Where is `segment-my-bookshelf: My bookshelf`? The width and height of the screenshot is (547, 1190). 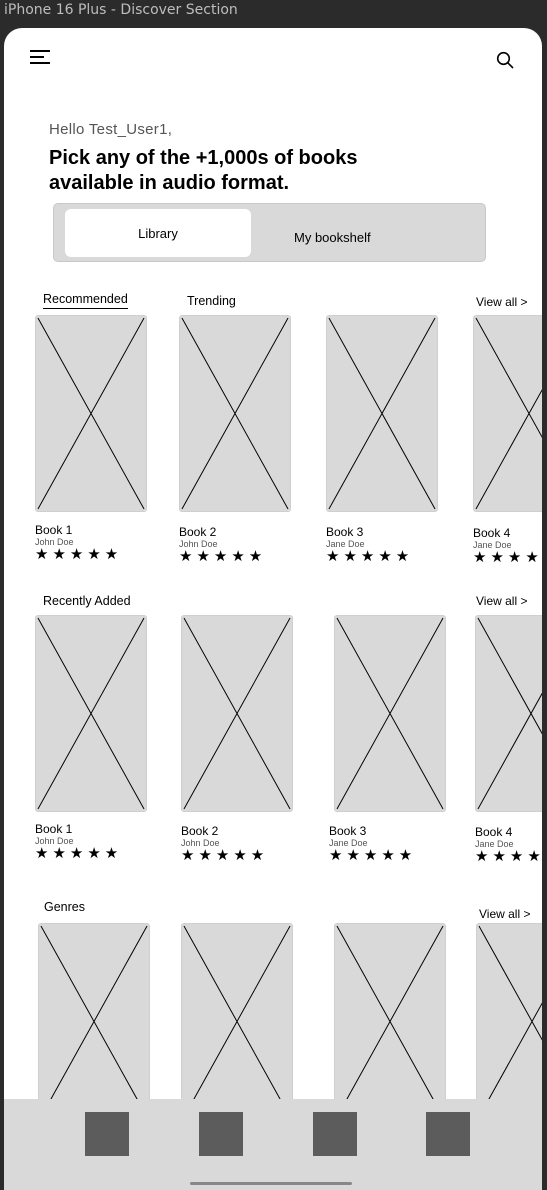 segment-my-bookshelf: My bookshelf is located at coordinates (332, 237).